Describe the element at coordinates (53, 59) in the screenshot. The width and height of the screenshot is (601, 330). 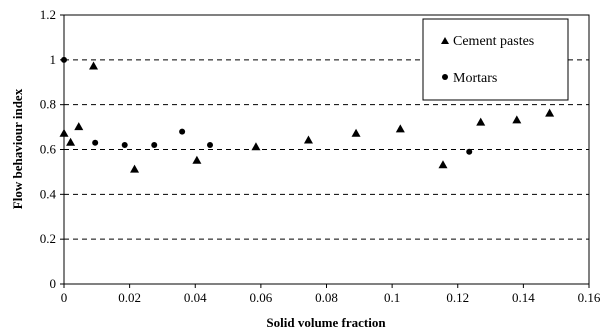
I see `y-tick-label: 1` at that location.